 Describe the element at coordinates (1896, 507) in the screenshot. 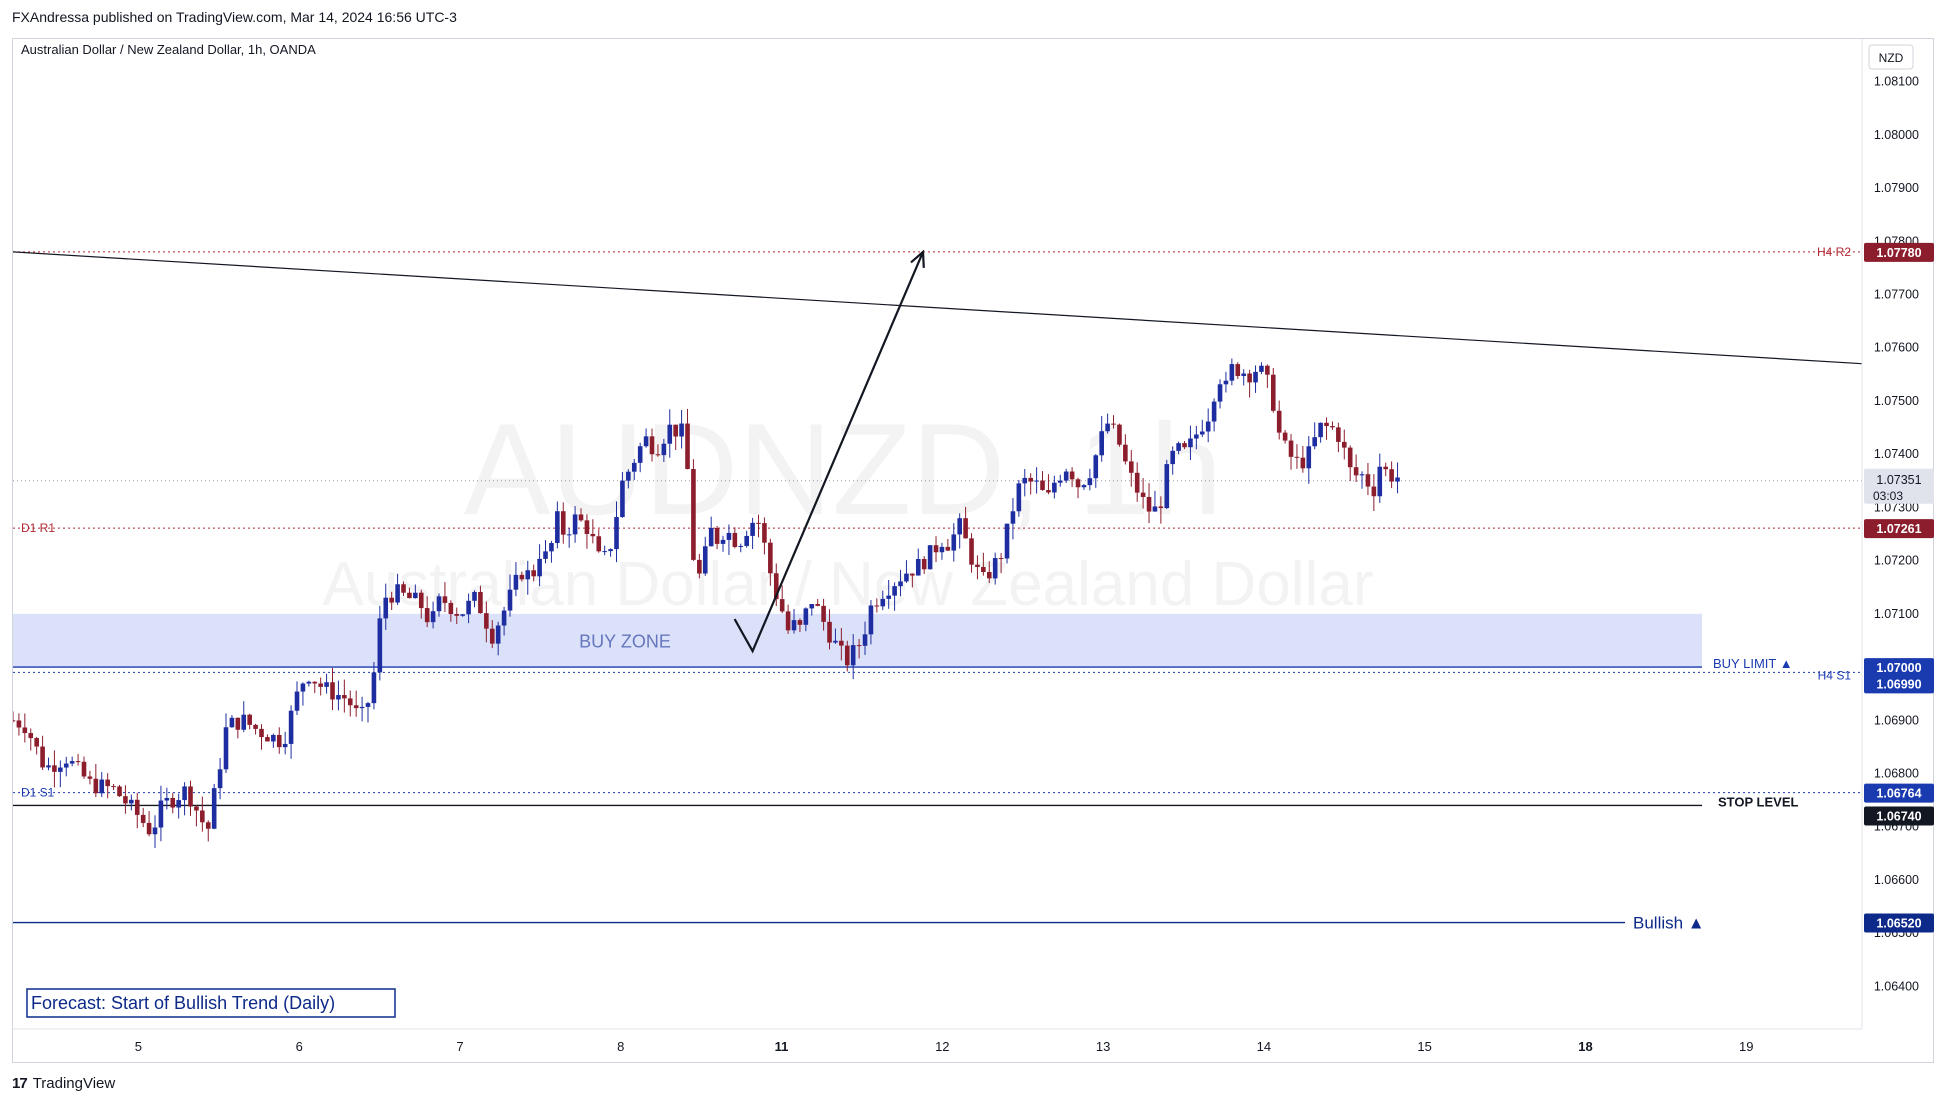

I see `price-tick: 1.07300` at that location.